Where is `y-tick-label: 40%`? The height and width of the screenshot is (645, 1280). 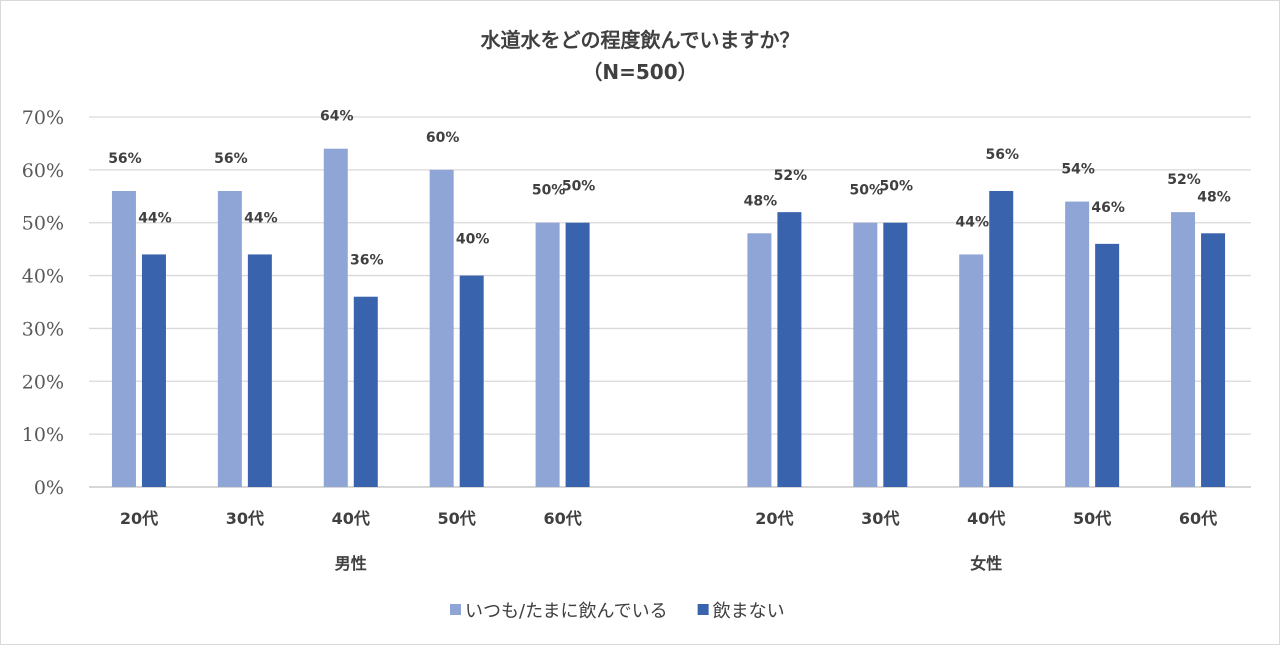
y-tick-label: 40% is located at coordinates (43, 277).